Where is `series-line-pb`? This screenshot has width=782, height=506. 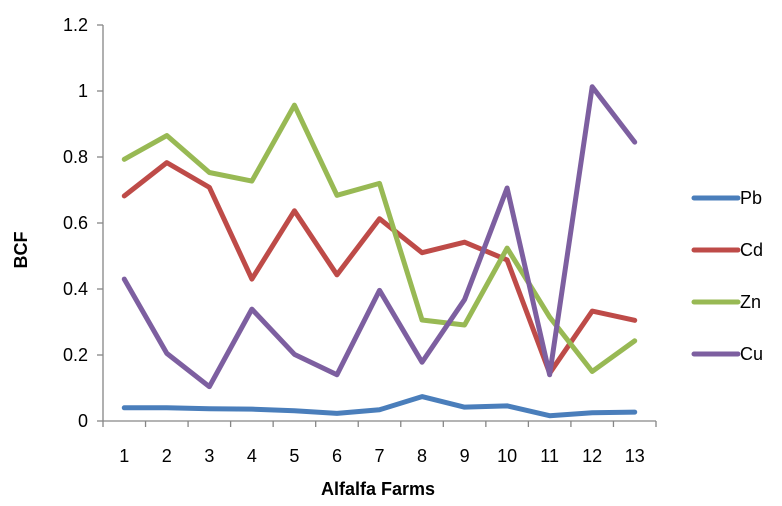 series-line-pb is located at coordinates (379, 406).